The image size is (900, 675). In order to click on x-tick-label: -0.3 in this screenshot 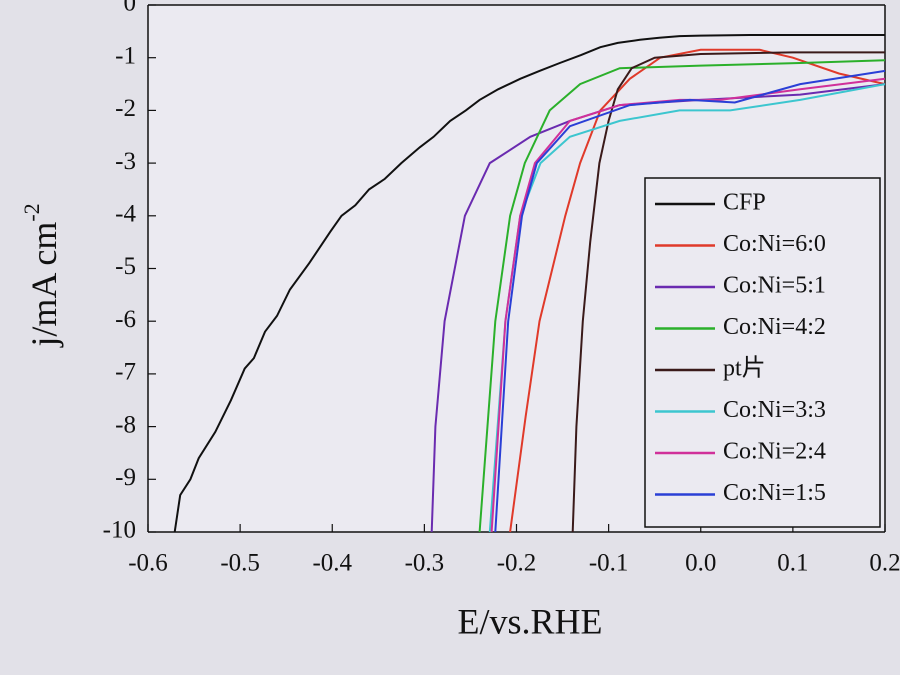, I will do `click(425, 563)`.